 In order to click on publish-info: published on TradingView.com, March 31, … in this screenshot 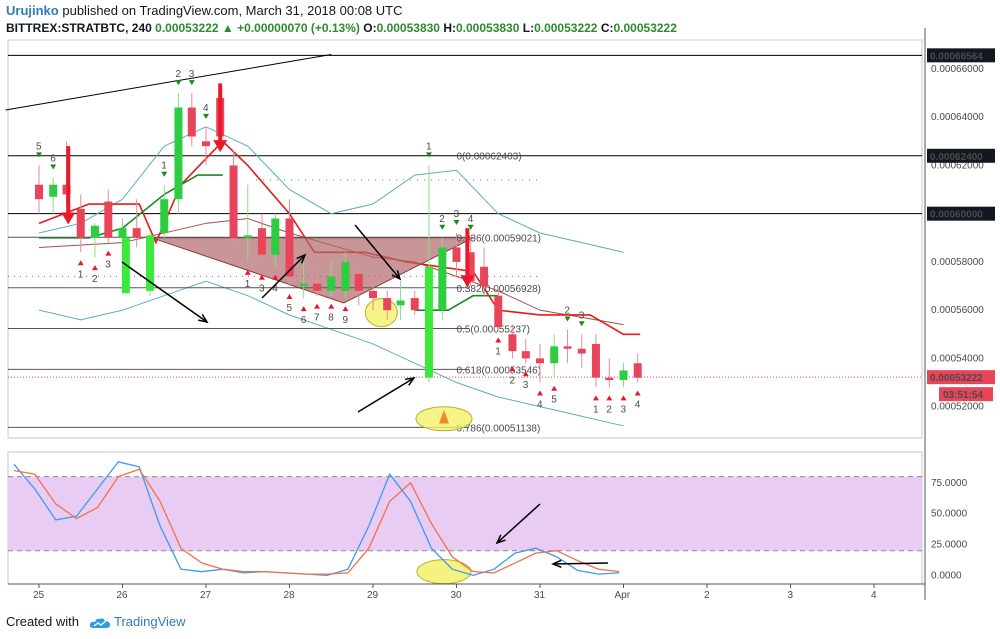, I will do `click(232, 10)`.